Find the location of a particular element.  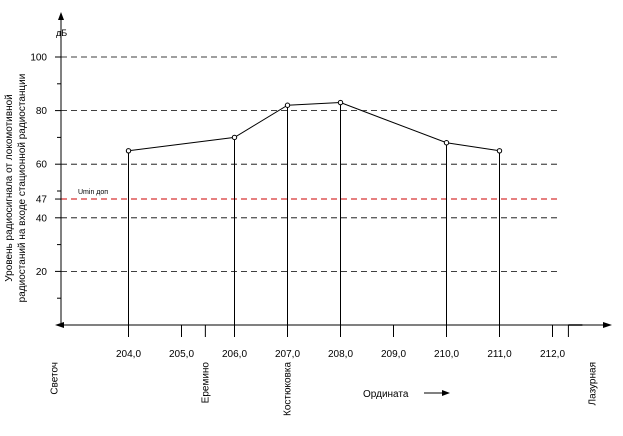

x-tick-label-209: 209,0 is located at coordinates (393, 354).